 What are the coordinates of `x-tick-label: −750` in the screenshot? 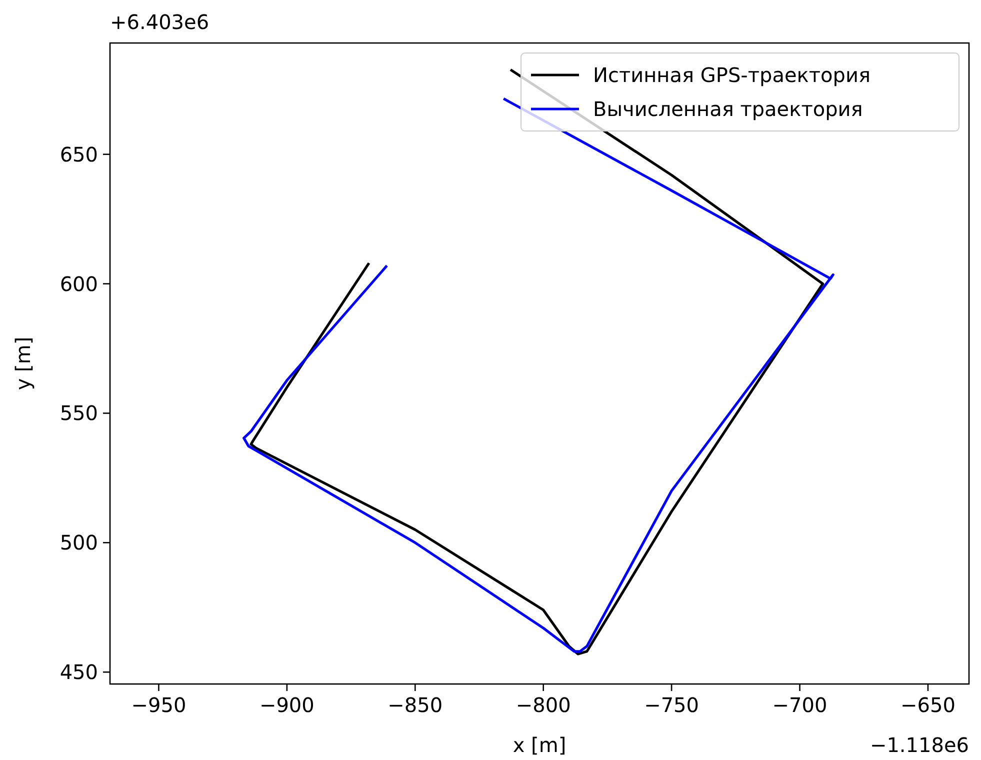 It's located at (672, 705).